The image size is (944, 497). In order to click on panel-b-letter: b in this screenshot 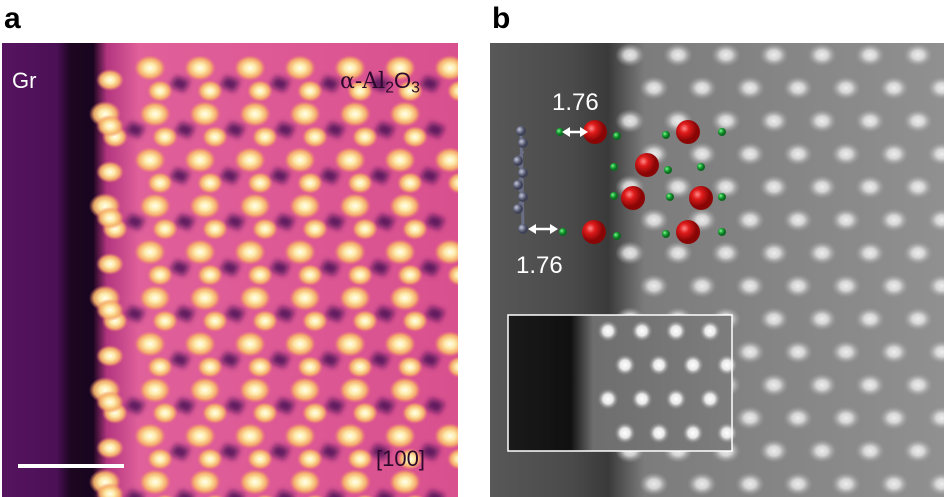, I will do `click(501, 18)`.